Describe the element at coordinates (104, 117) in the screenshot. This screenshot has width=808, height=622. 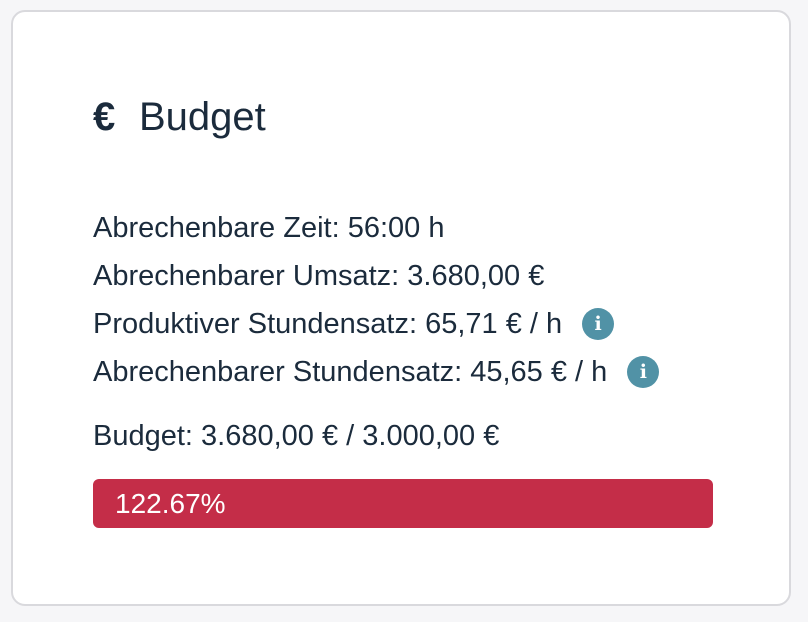
I see `euro-icon: €` at that location.